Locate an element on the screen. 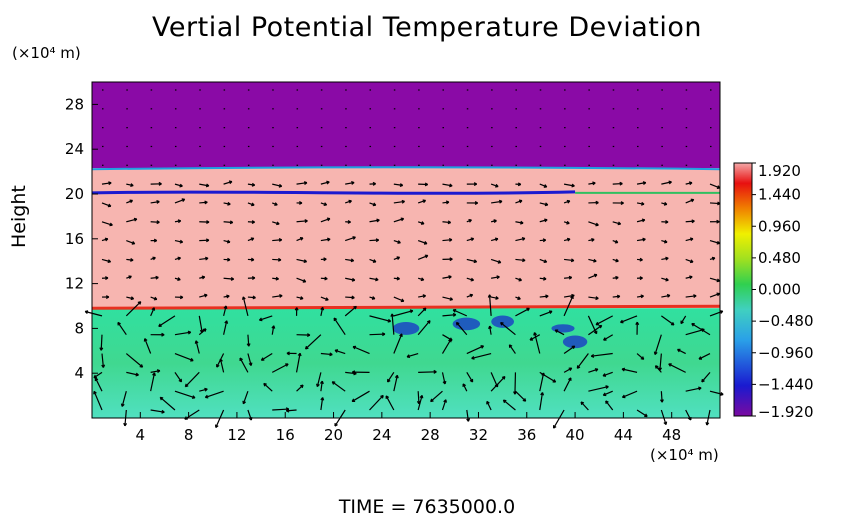 Image resolution: width=854 pixels, height=519 pixels. y-tick-label: 20 is located at coordinates (74, 194).